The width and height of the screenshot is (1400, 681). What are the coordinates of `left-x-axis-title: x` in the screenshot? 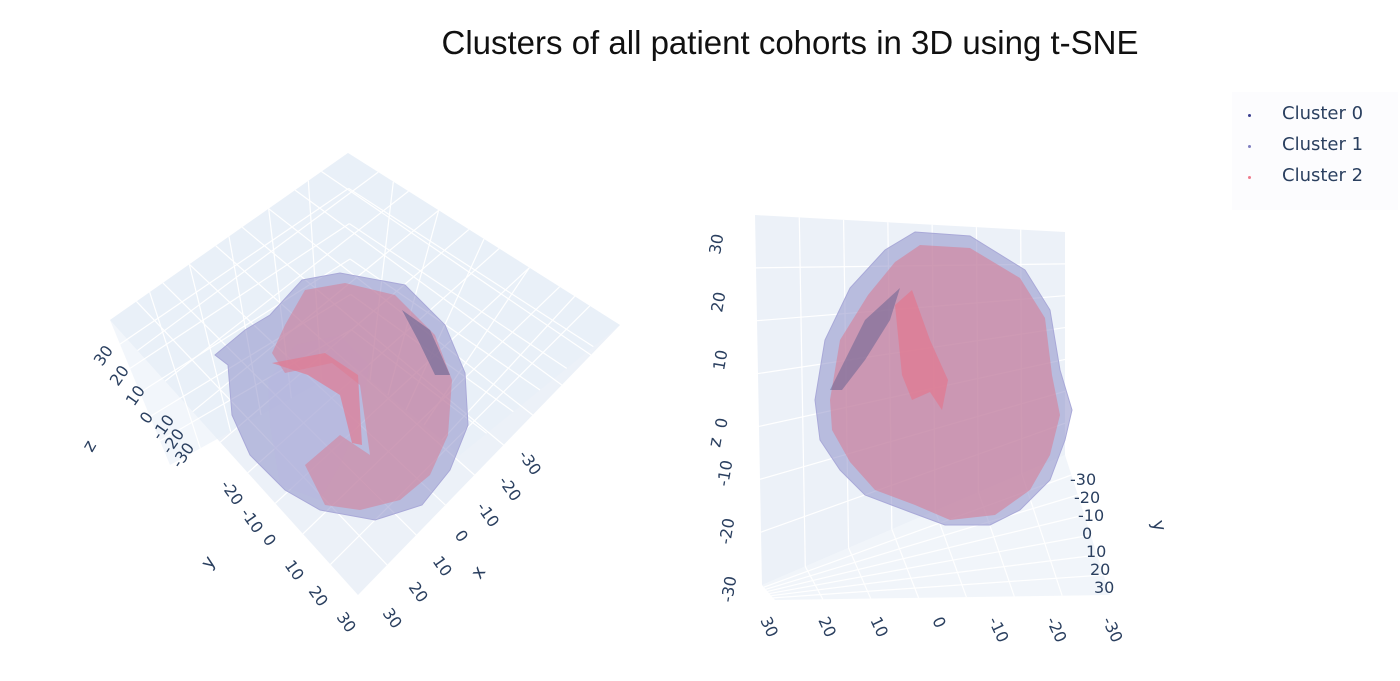 It's located at (479, 572).